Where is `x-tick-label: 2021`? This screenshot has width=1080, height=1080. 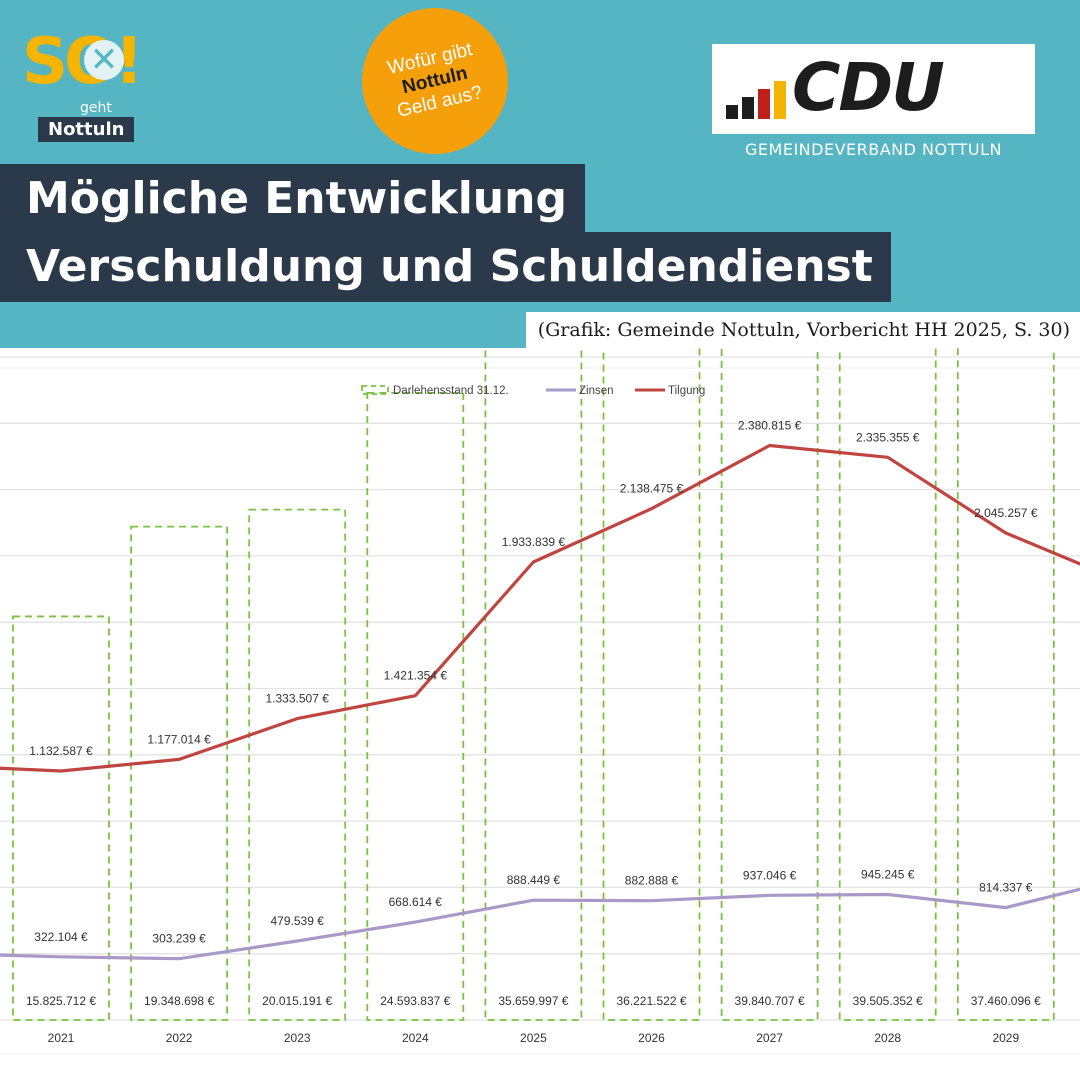
x-tick-label: 2021 is located at coordinates (61, 1038).